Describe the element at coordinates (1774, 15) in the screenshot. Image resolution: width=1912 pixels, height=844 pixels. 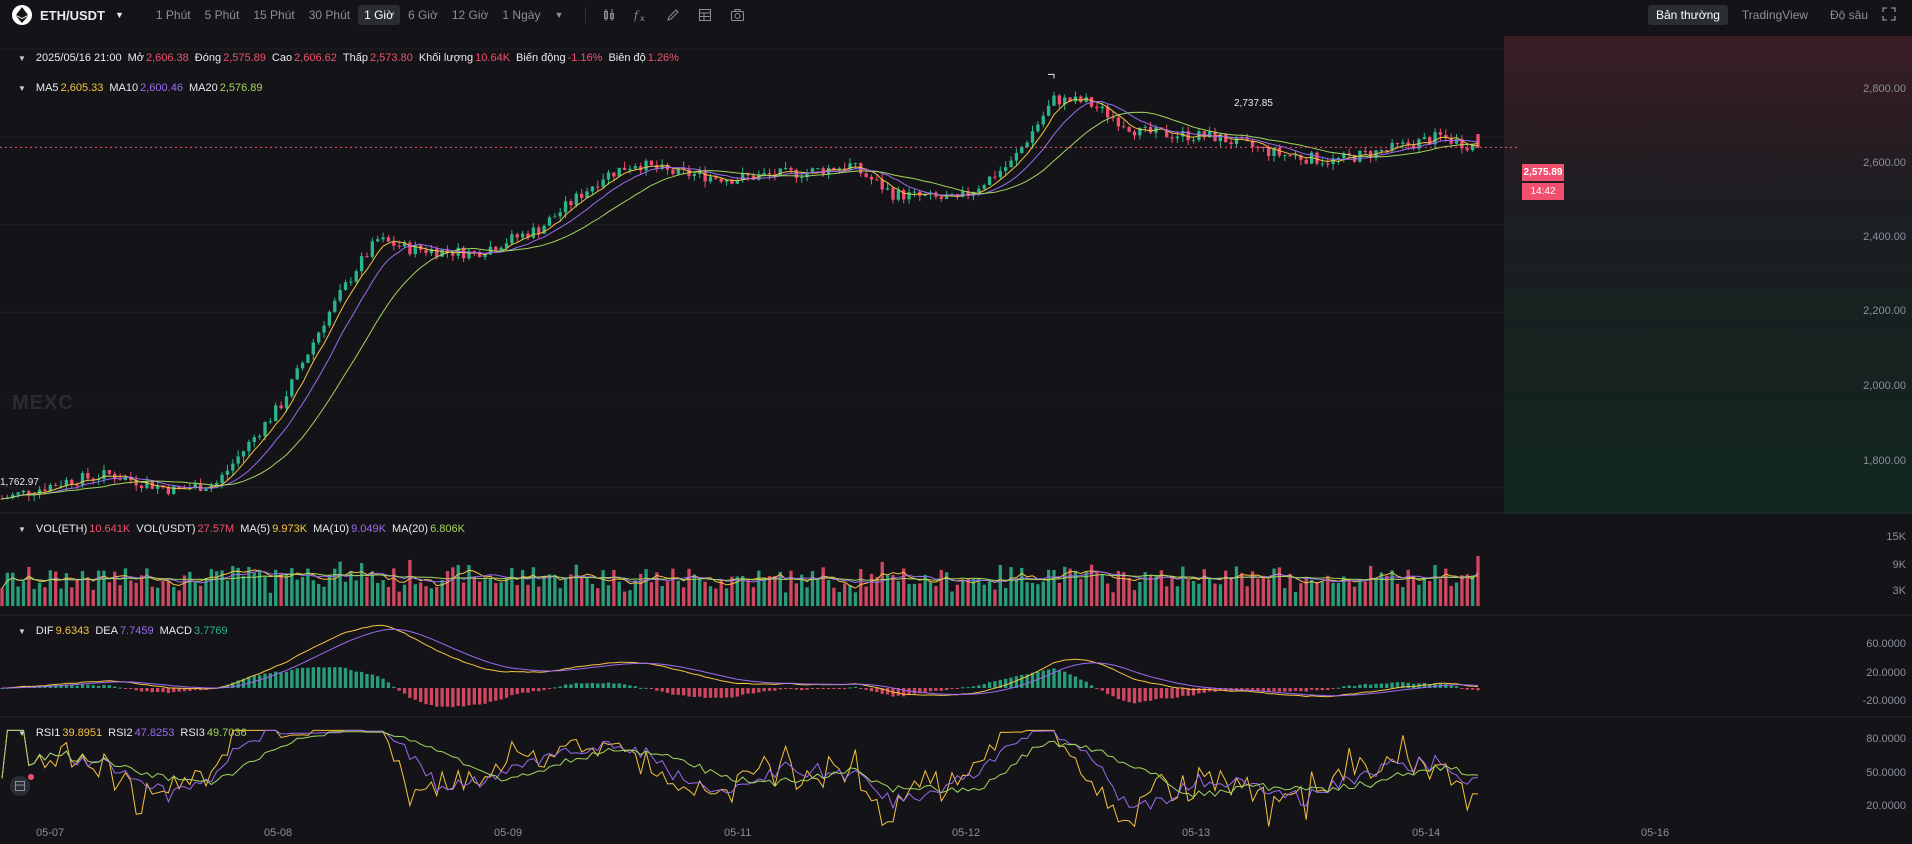
I see `view-tab: TradingView` at that location.